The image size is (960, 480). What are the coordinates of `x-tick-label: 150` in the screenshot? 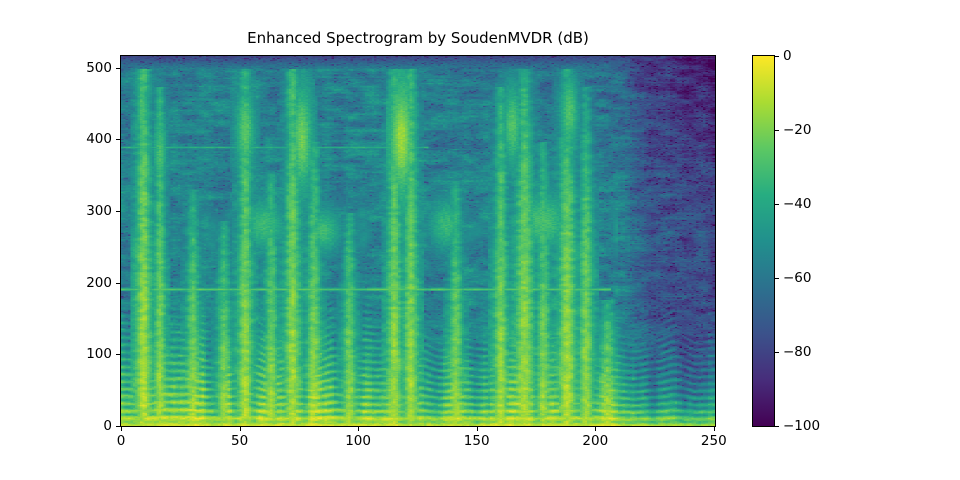 It's located at (476, 441).